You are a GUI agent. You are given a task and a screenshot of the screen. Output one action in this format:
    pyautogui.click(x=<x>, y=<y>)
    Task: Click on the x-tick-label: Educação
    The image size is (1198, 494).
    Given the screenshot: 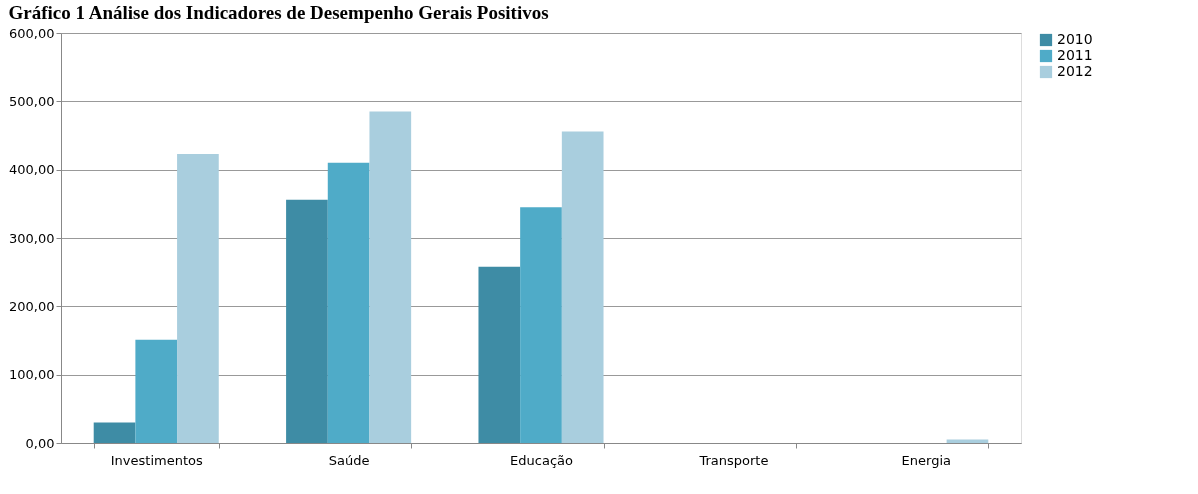 What is the action you would take?
    pyautogui.click(x=541, y=460)
    